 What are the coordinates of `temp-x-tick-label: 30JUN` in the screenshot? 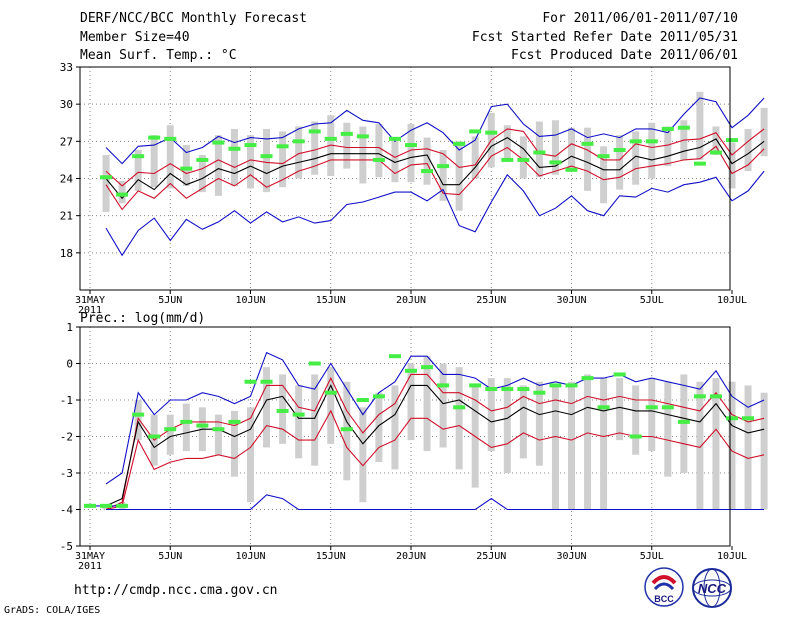 It's located at (571, 300).